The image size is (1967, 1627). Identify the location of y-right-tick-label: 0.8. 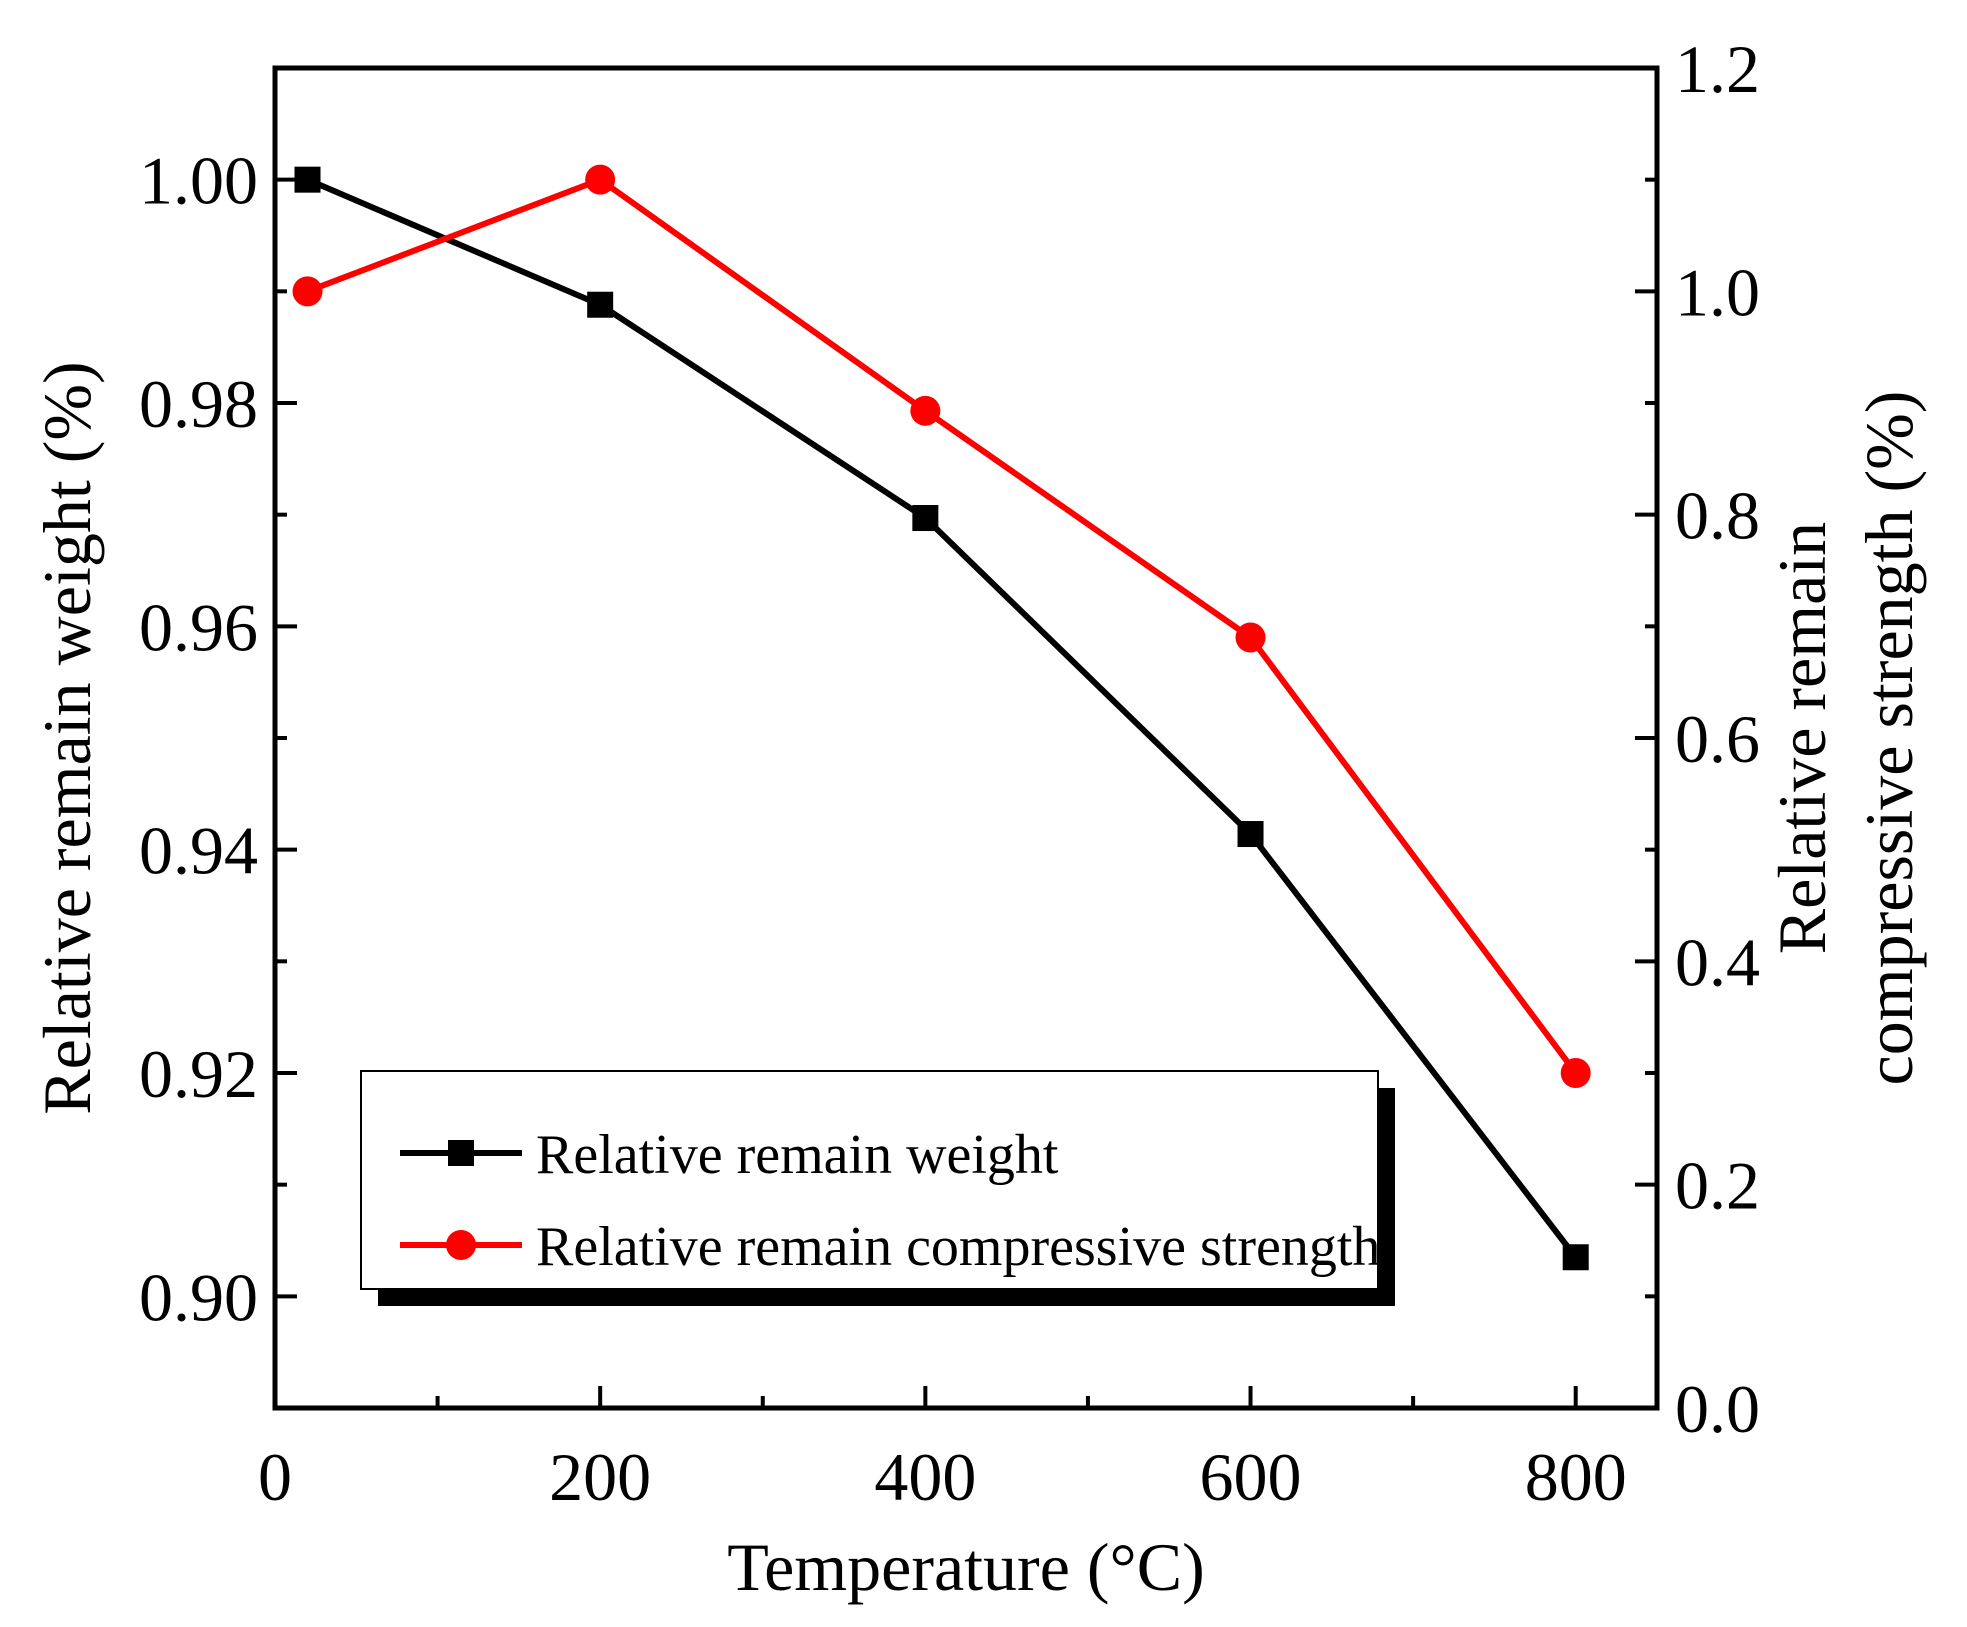
(1717, 516).